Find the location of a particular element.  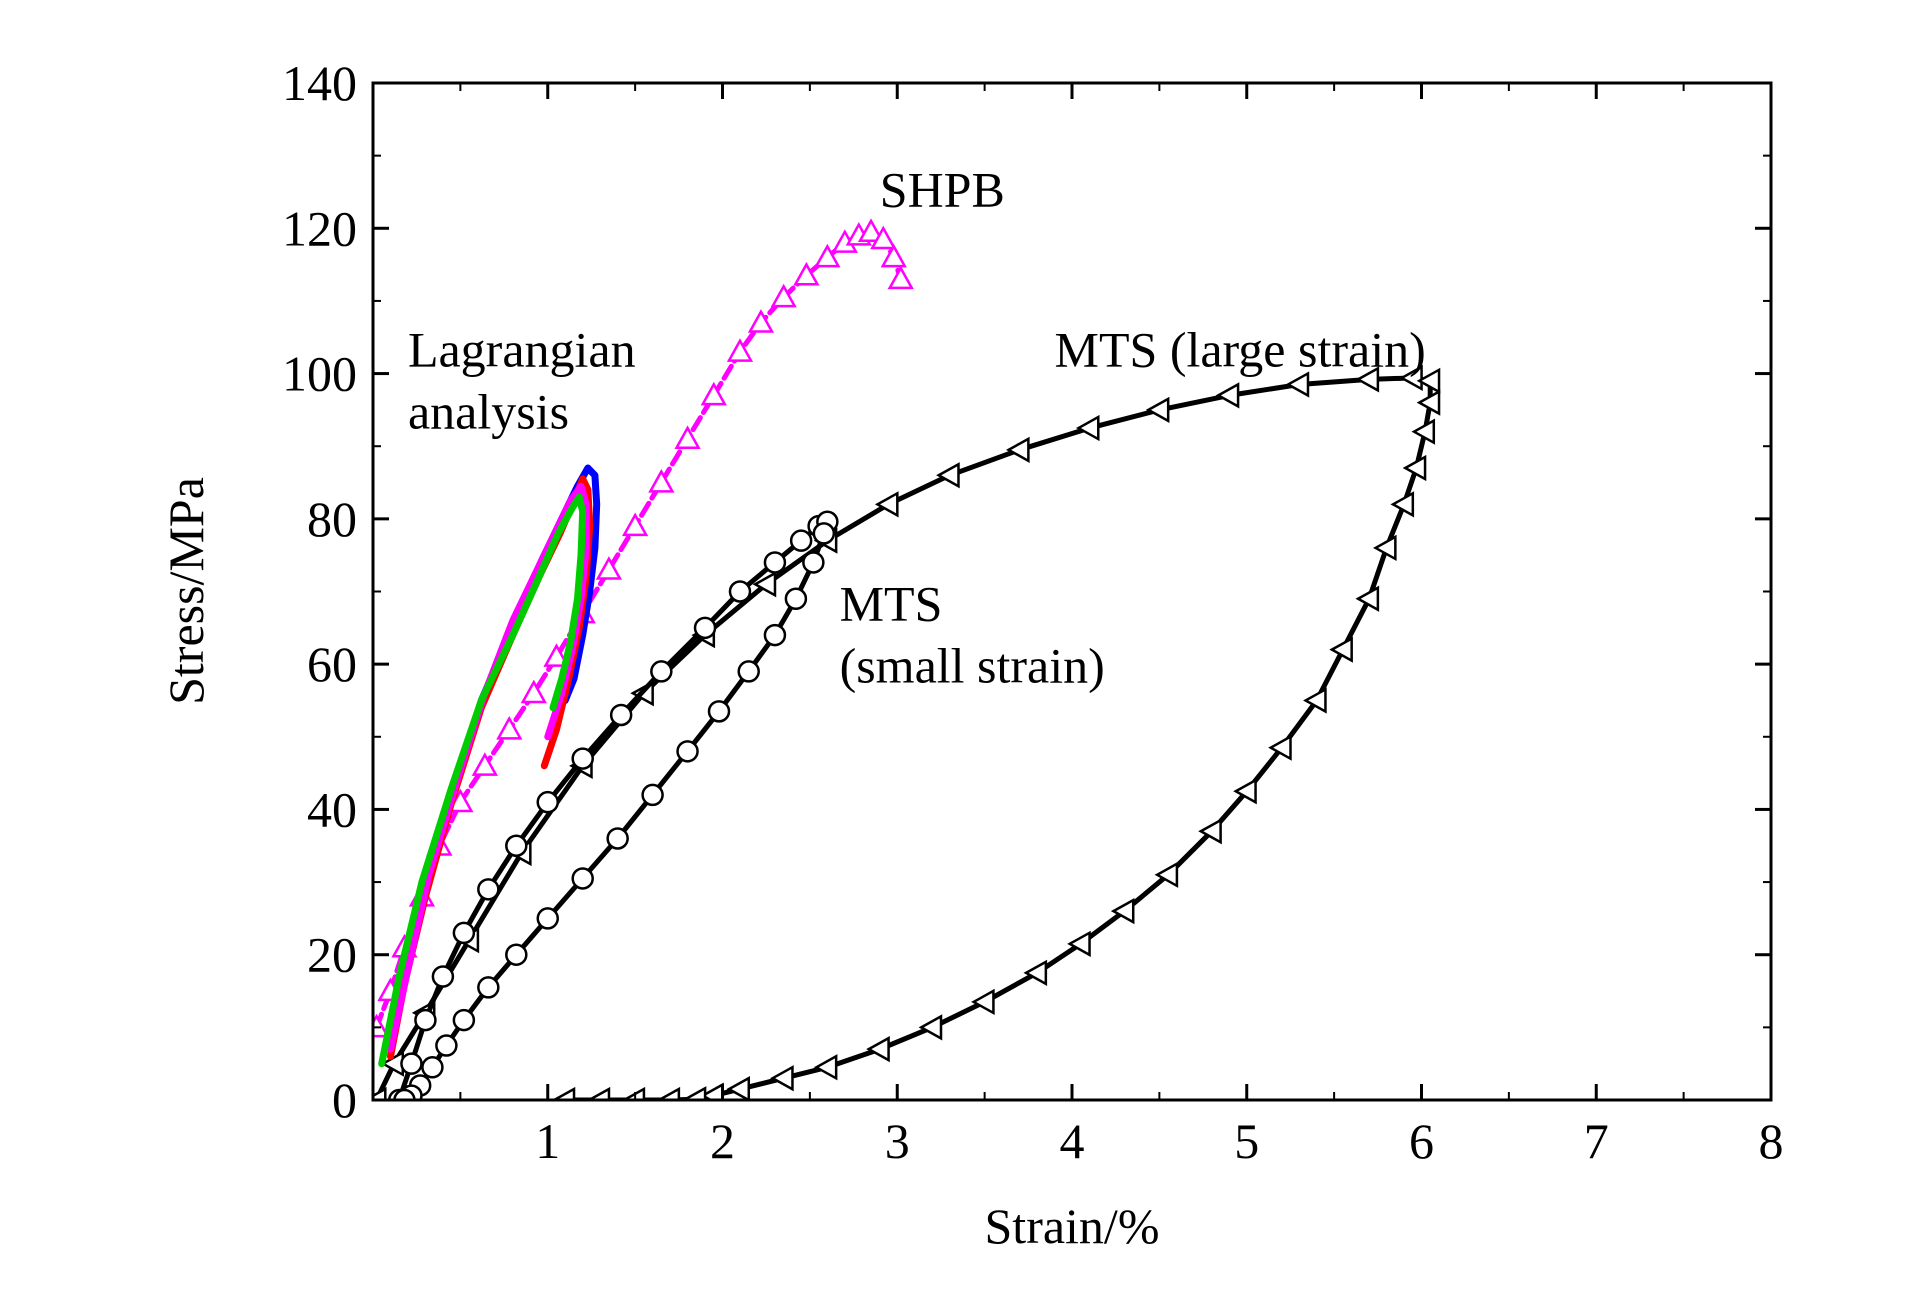

y-tick-label: 40 is located at coordinates (332, 809).